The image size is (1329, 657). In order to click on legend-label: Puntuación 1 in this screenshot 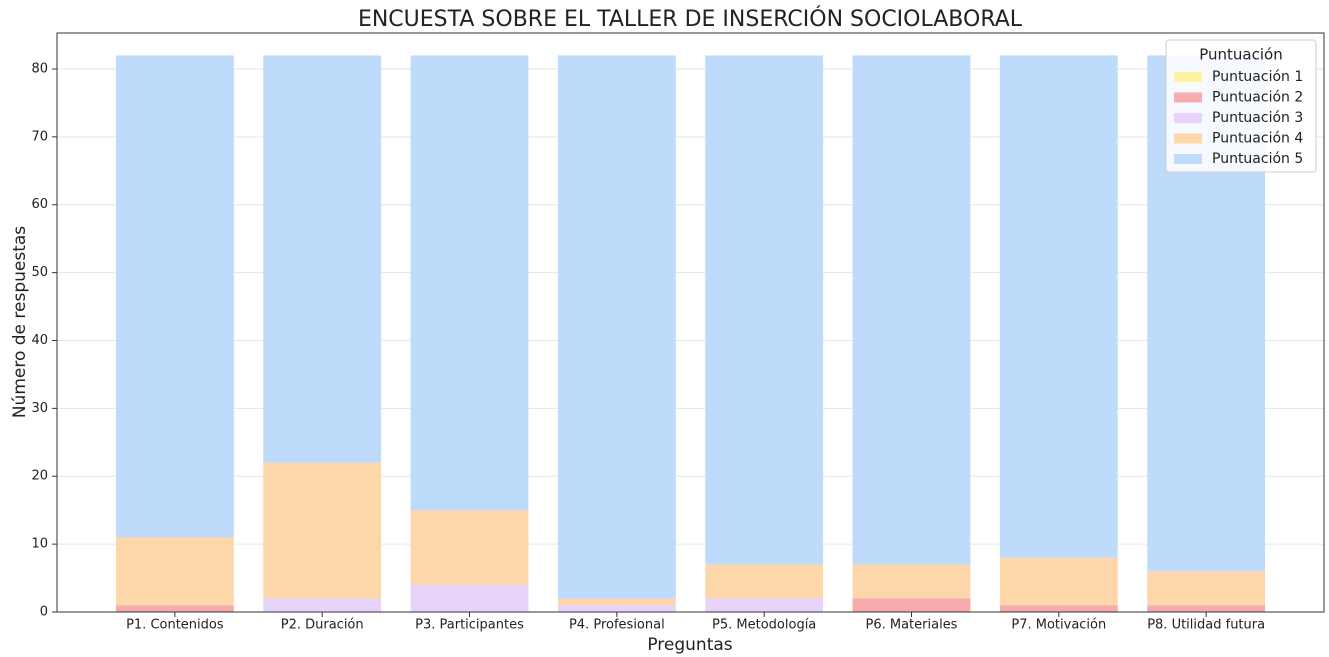, I will do `click(1257, 77)`.